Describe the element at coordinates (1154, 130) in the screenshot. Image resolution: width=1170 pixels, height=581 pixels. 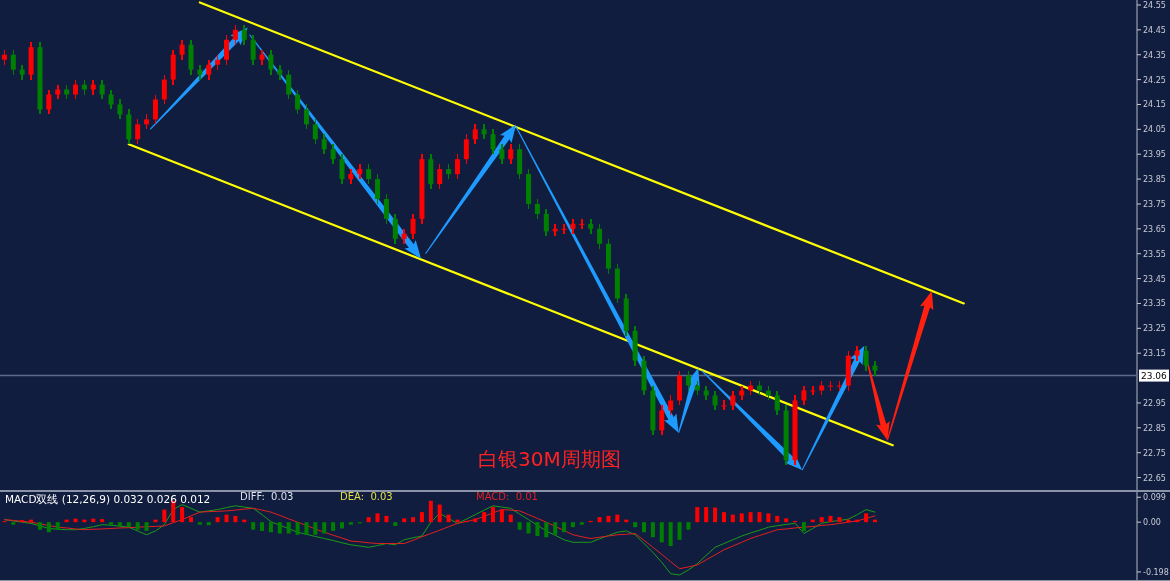
I see `y-tick-label: 24.05` at that location.